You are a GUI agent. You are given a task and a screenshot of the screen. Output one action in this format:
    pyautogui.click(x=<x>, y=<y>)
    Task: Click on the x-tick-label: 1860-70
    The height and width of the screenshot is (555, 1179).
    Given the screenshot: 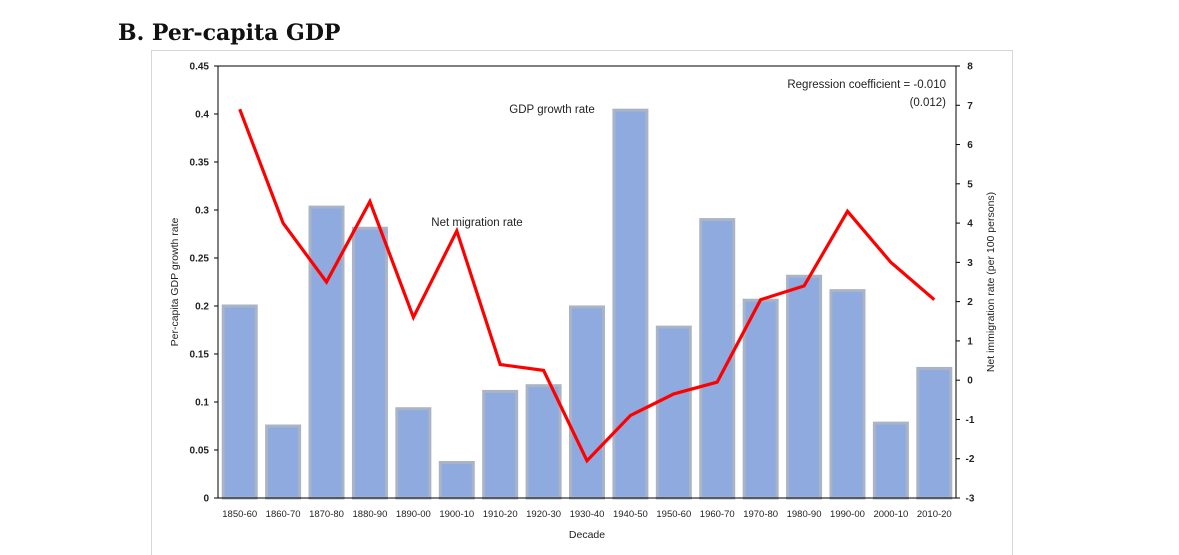 What is the action you would take?
    pyautogui.click(x=283, y=514)
    